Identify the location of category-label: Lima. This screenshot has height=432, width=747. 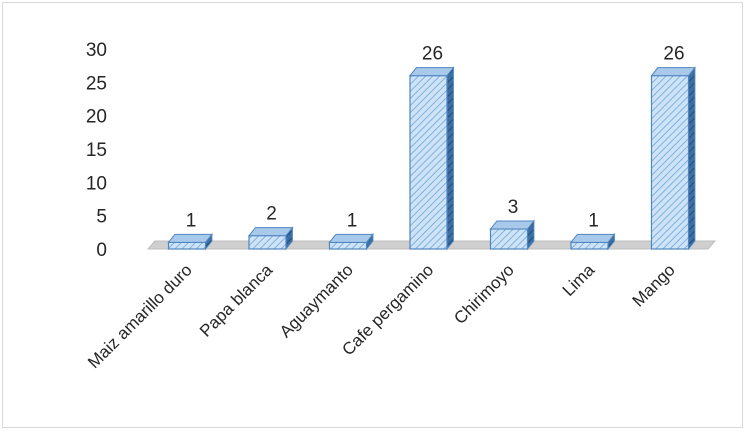
(579, 280).